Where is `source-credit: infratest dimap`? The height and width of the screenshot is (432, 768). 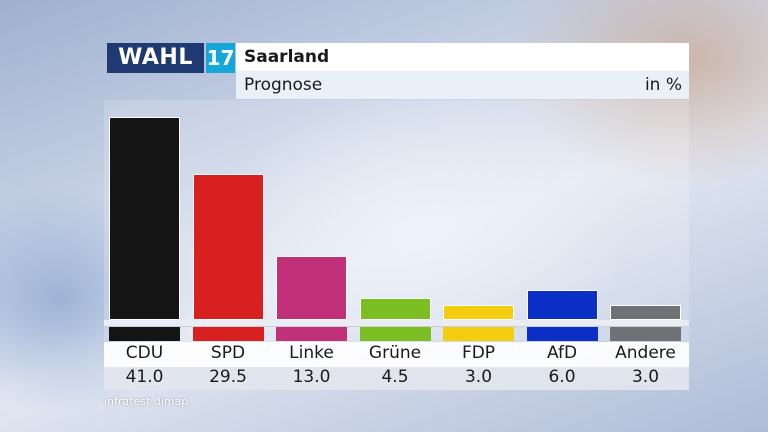
source-credit: infratest dimap is located at coordinates (146, 401).